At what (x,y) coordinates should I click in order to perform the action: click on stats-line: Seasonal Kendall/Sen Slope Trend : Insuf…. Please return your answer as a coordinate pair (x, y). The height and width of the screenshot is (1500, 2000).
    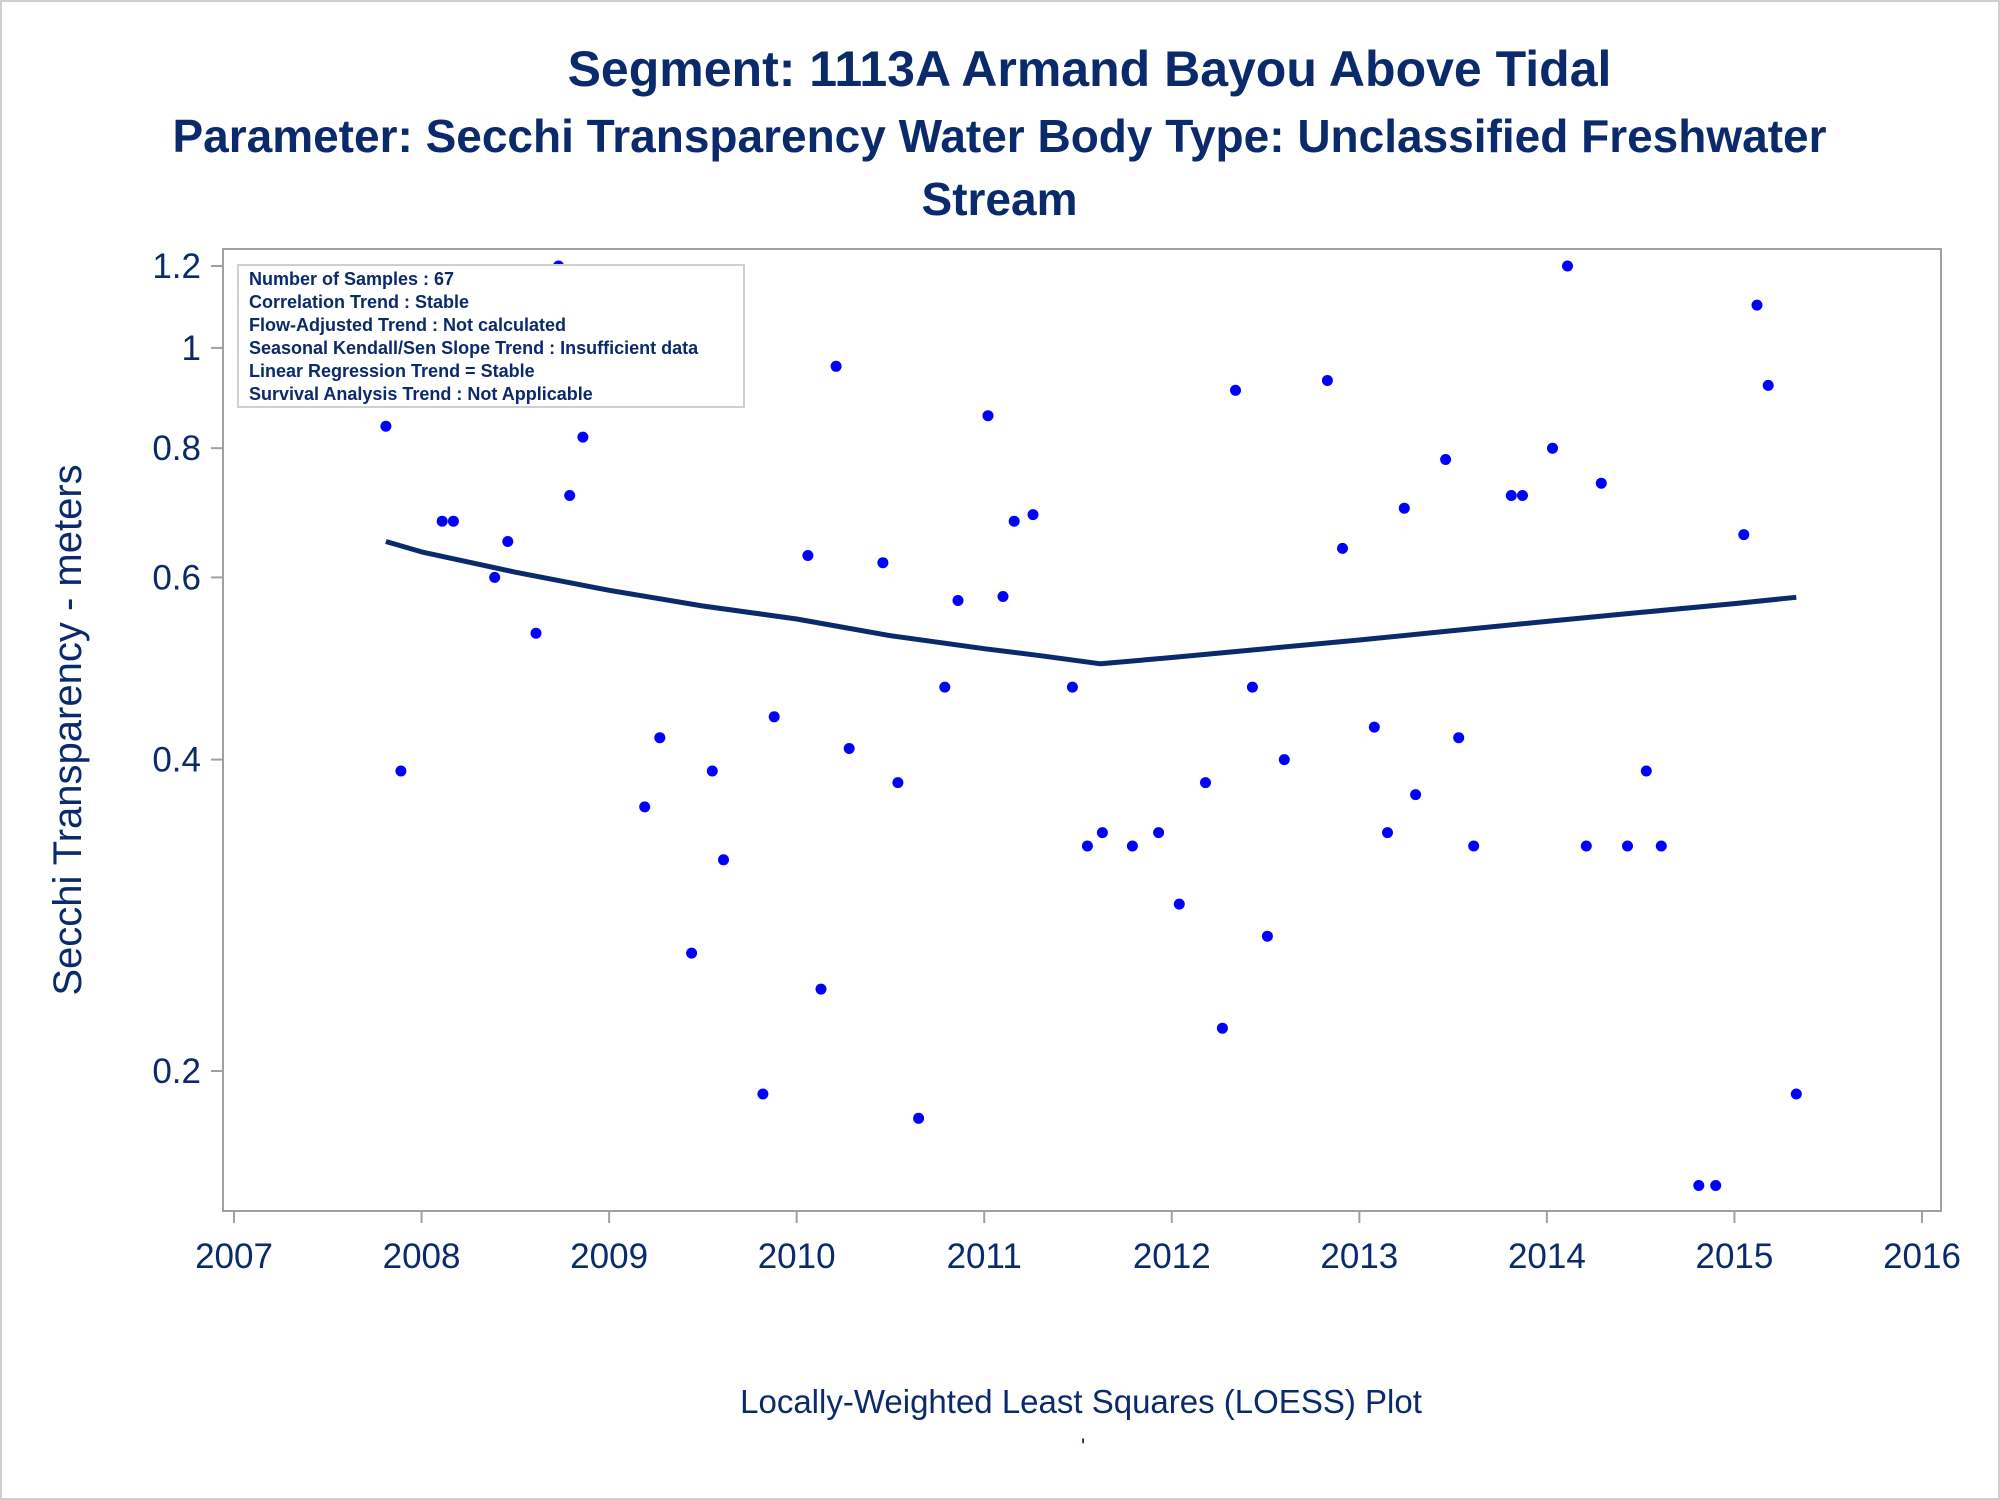
    Looking at the image, I should click on (474, 348).